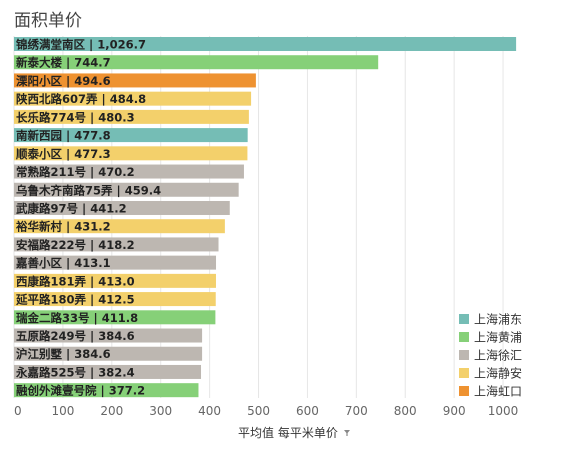 This screenshot has width=578, height=454. What do you see at coordinates (63, 63) in the screenshot?
I see `bar-data-label: 新泰大楼 | 744.7` at bounding box center [63, 63].